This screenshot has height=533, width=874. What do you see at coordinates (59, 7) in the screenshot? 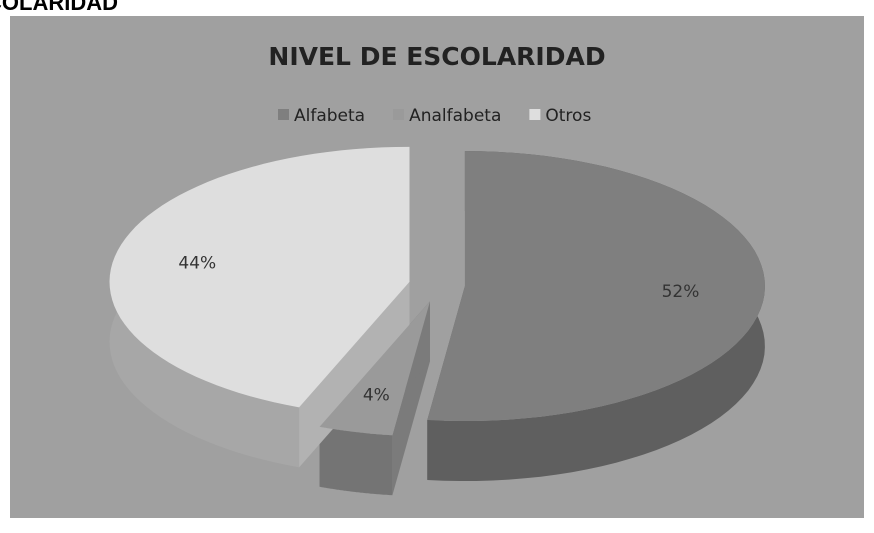
I see `page-heading: COLARIDAD` at bounding box center [59, 7].